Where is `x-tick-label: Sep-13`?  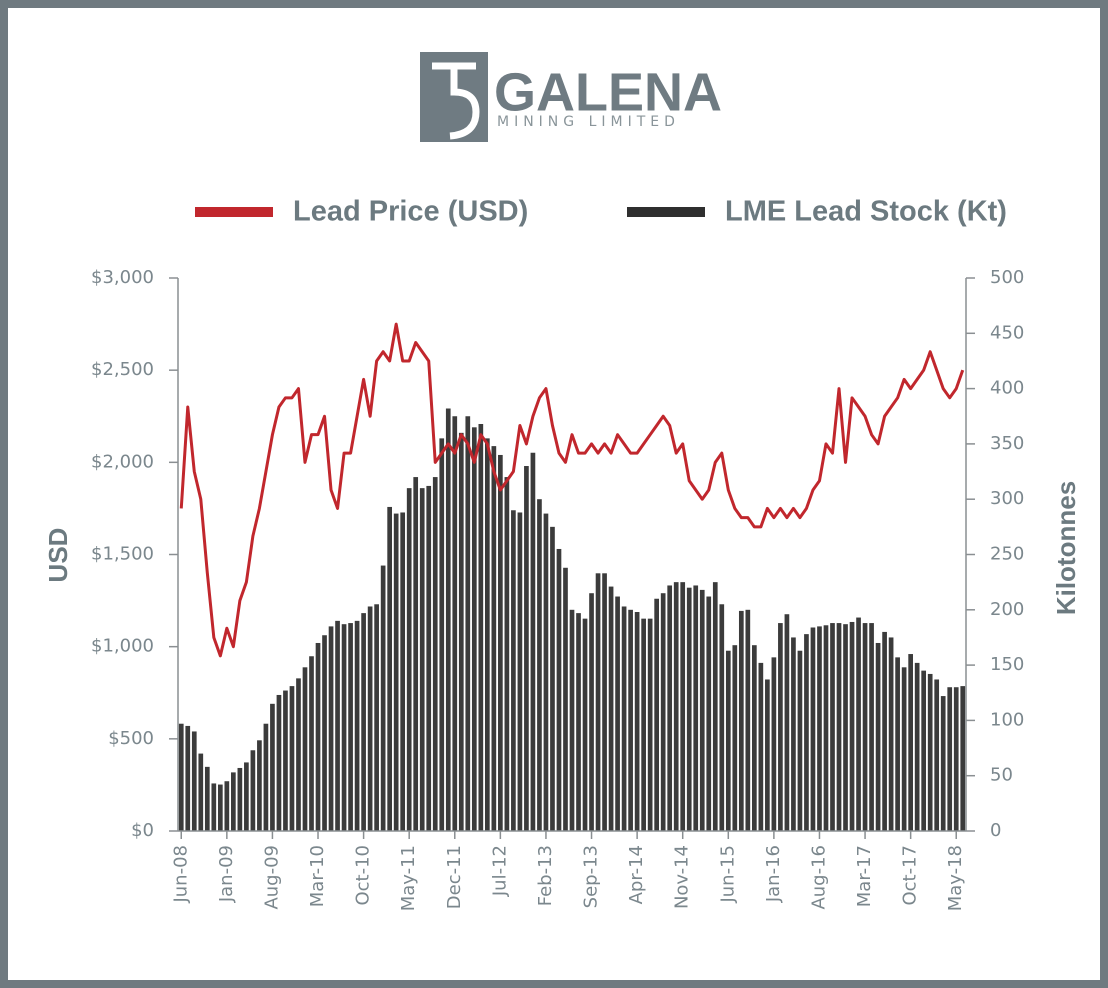
x-tick-label: Sep-13 is located at coordinates (591, 876).